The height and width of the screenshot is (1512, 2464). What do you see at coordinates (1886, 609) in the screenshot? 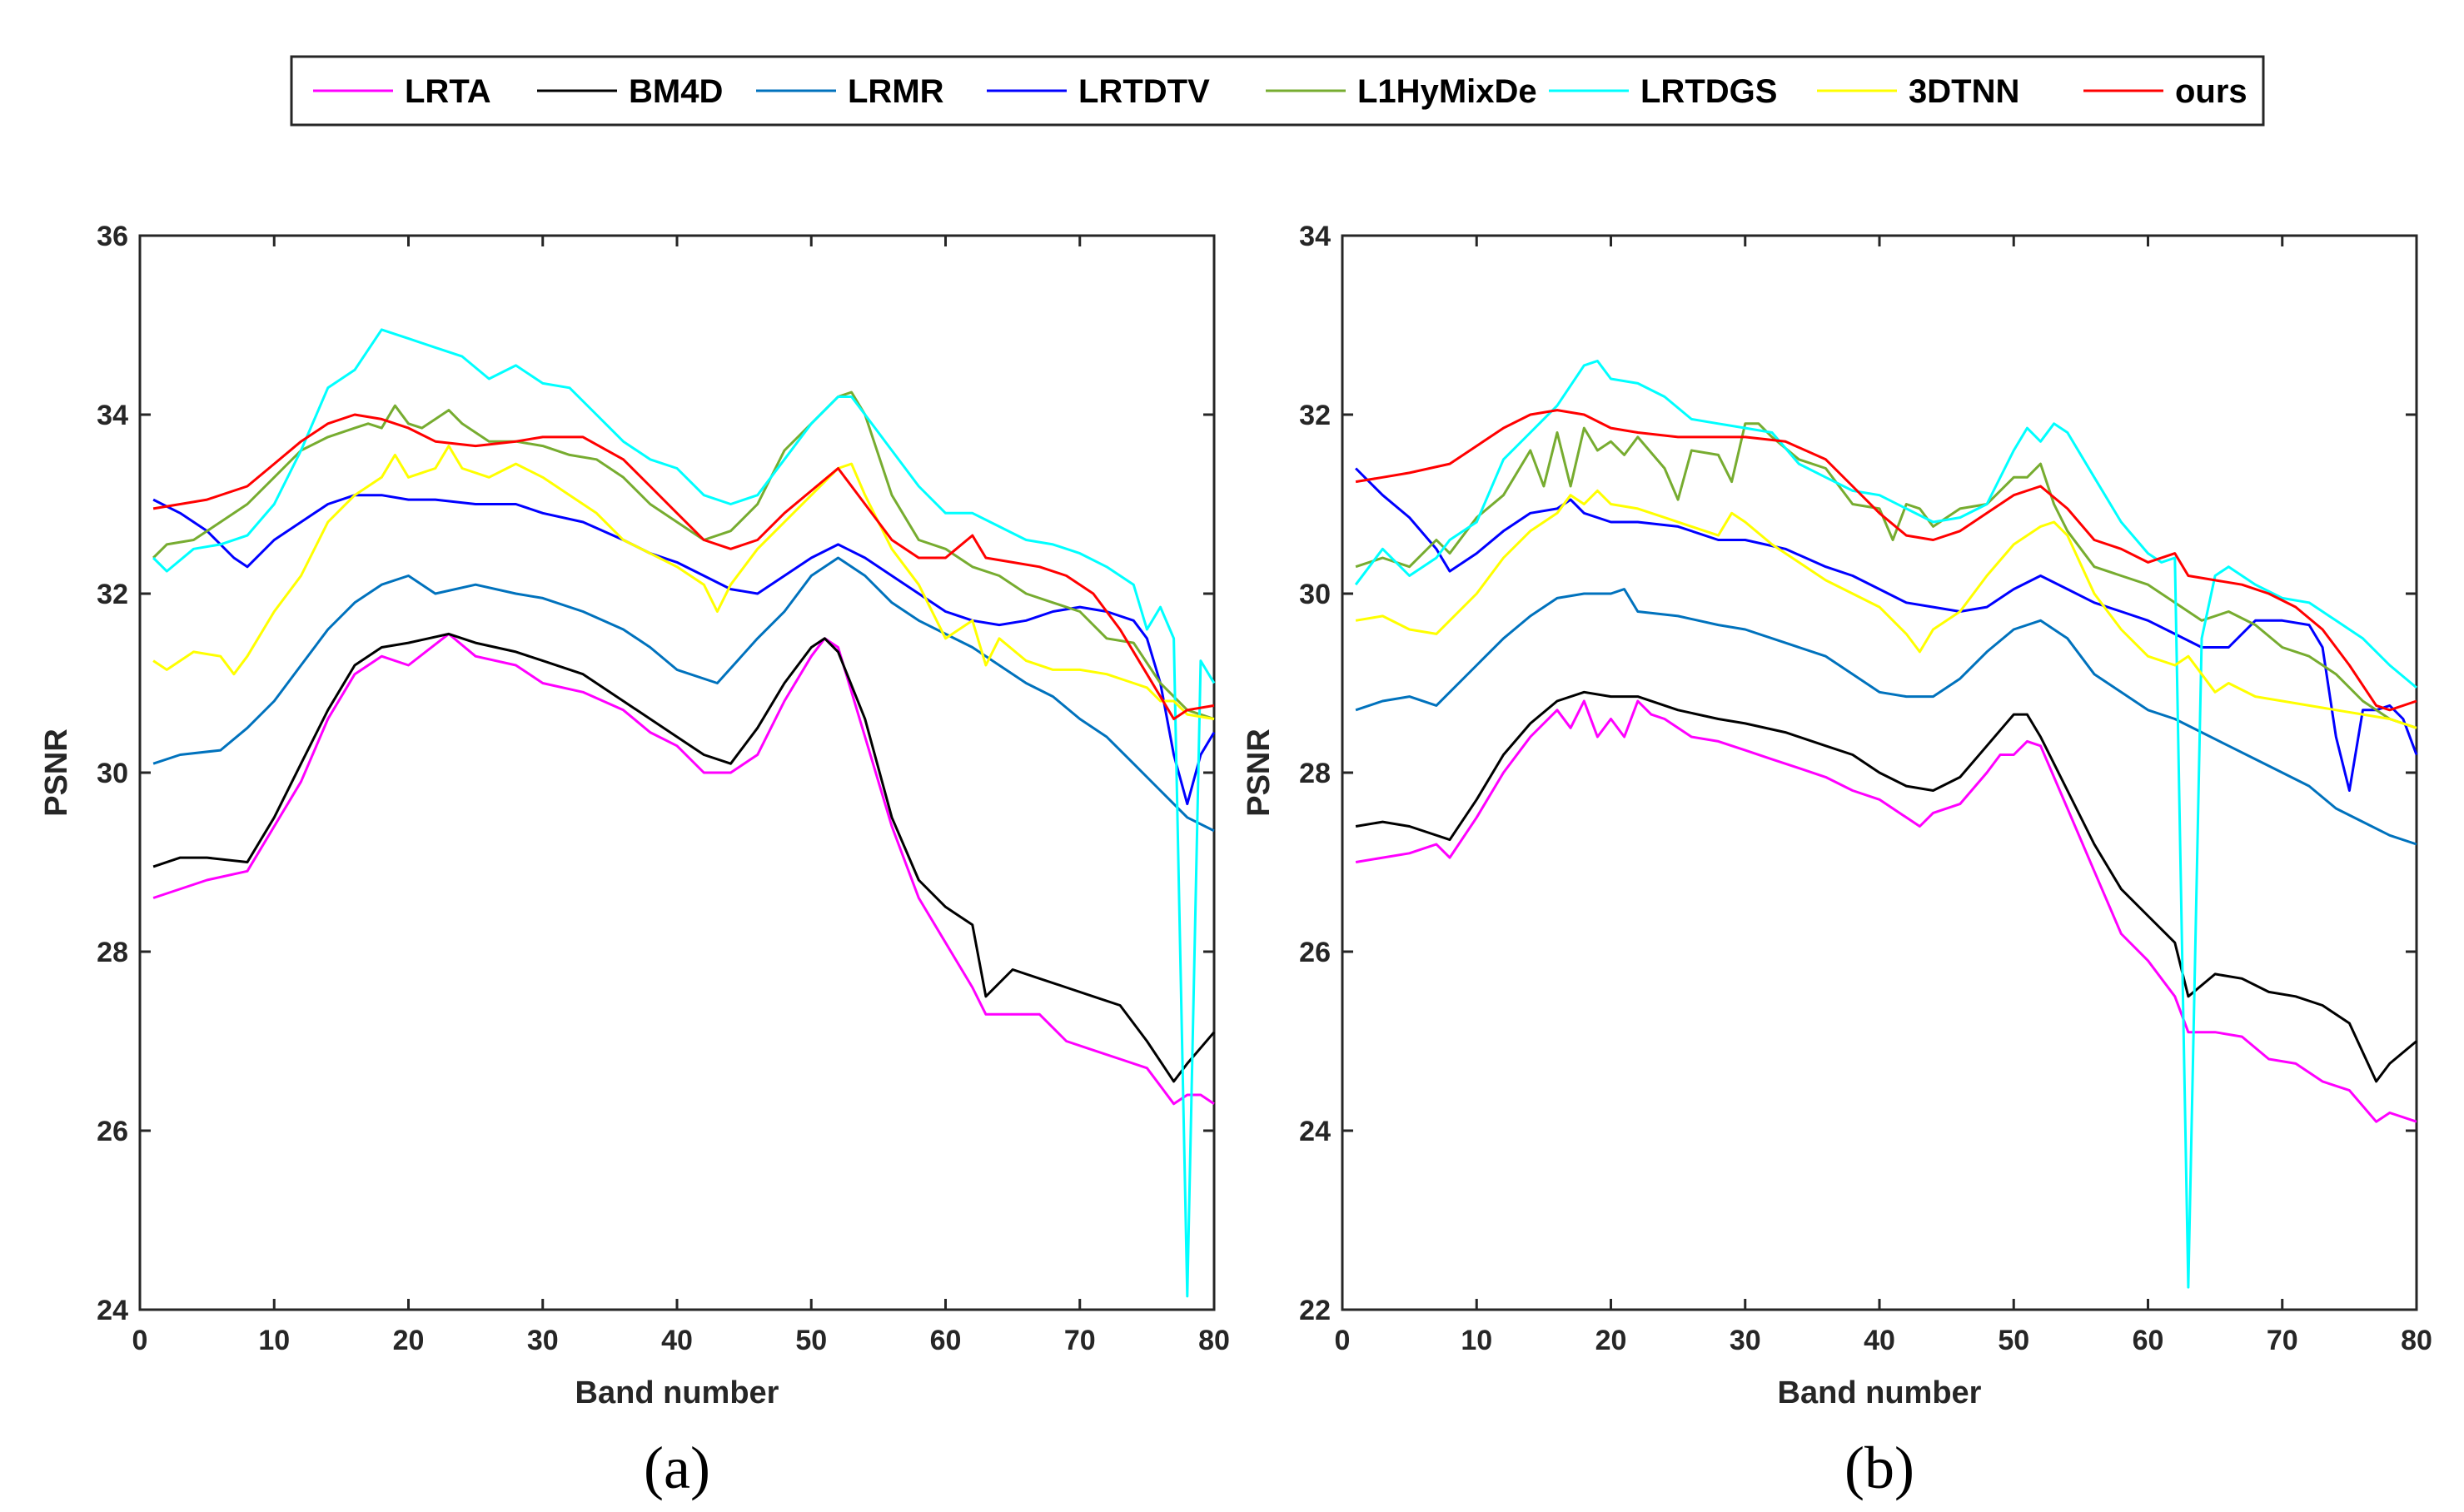
I see `series-line-3dtnn-b` at bounding box center [1886, 609].